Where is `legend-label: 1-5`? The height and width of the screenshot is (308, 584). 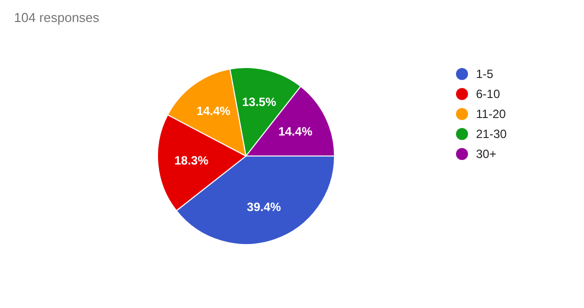 legend-label: 1-5 is located at coordinates (485, 74).